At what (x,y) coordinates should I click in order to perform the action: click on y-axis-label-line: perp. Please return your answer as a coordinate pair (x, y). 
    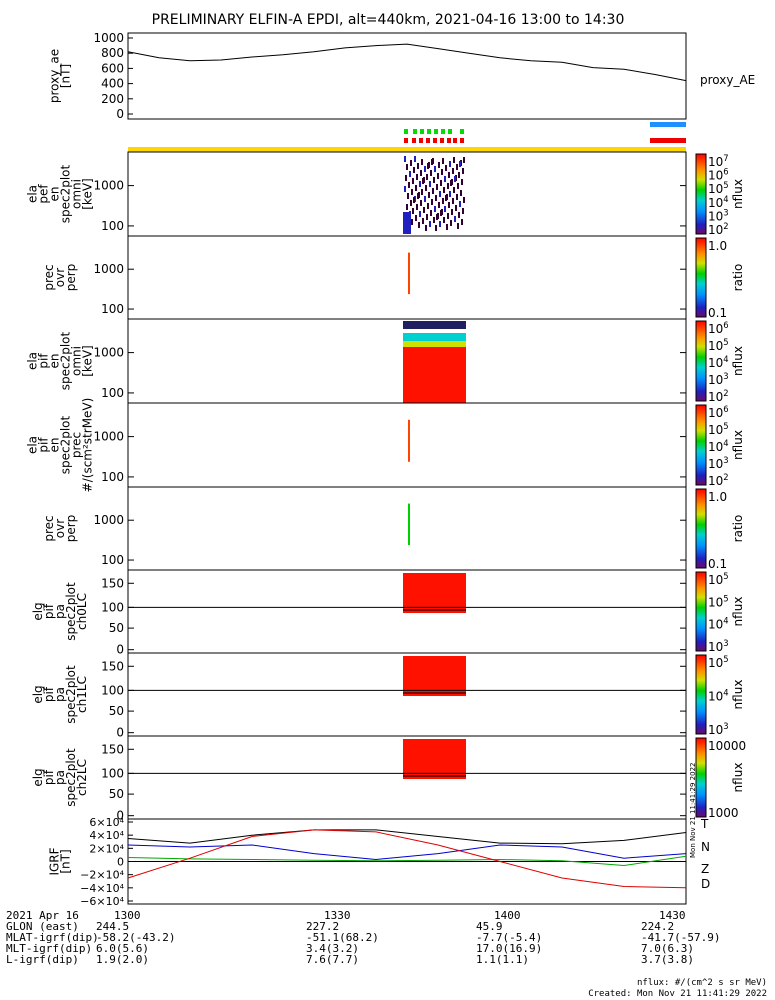
    Looking at the image, I should click on (71, 529).